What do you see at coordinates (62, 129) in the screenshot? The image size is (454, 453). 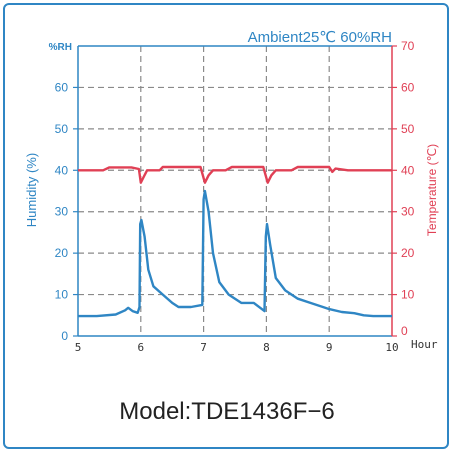 I see `left-tick-label: 50` at bounding box center [62, 129].